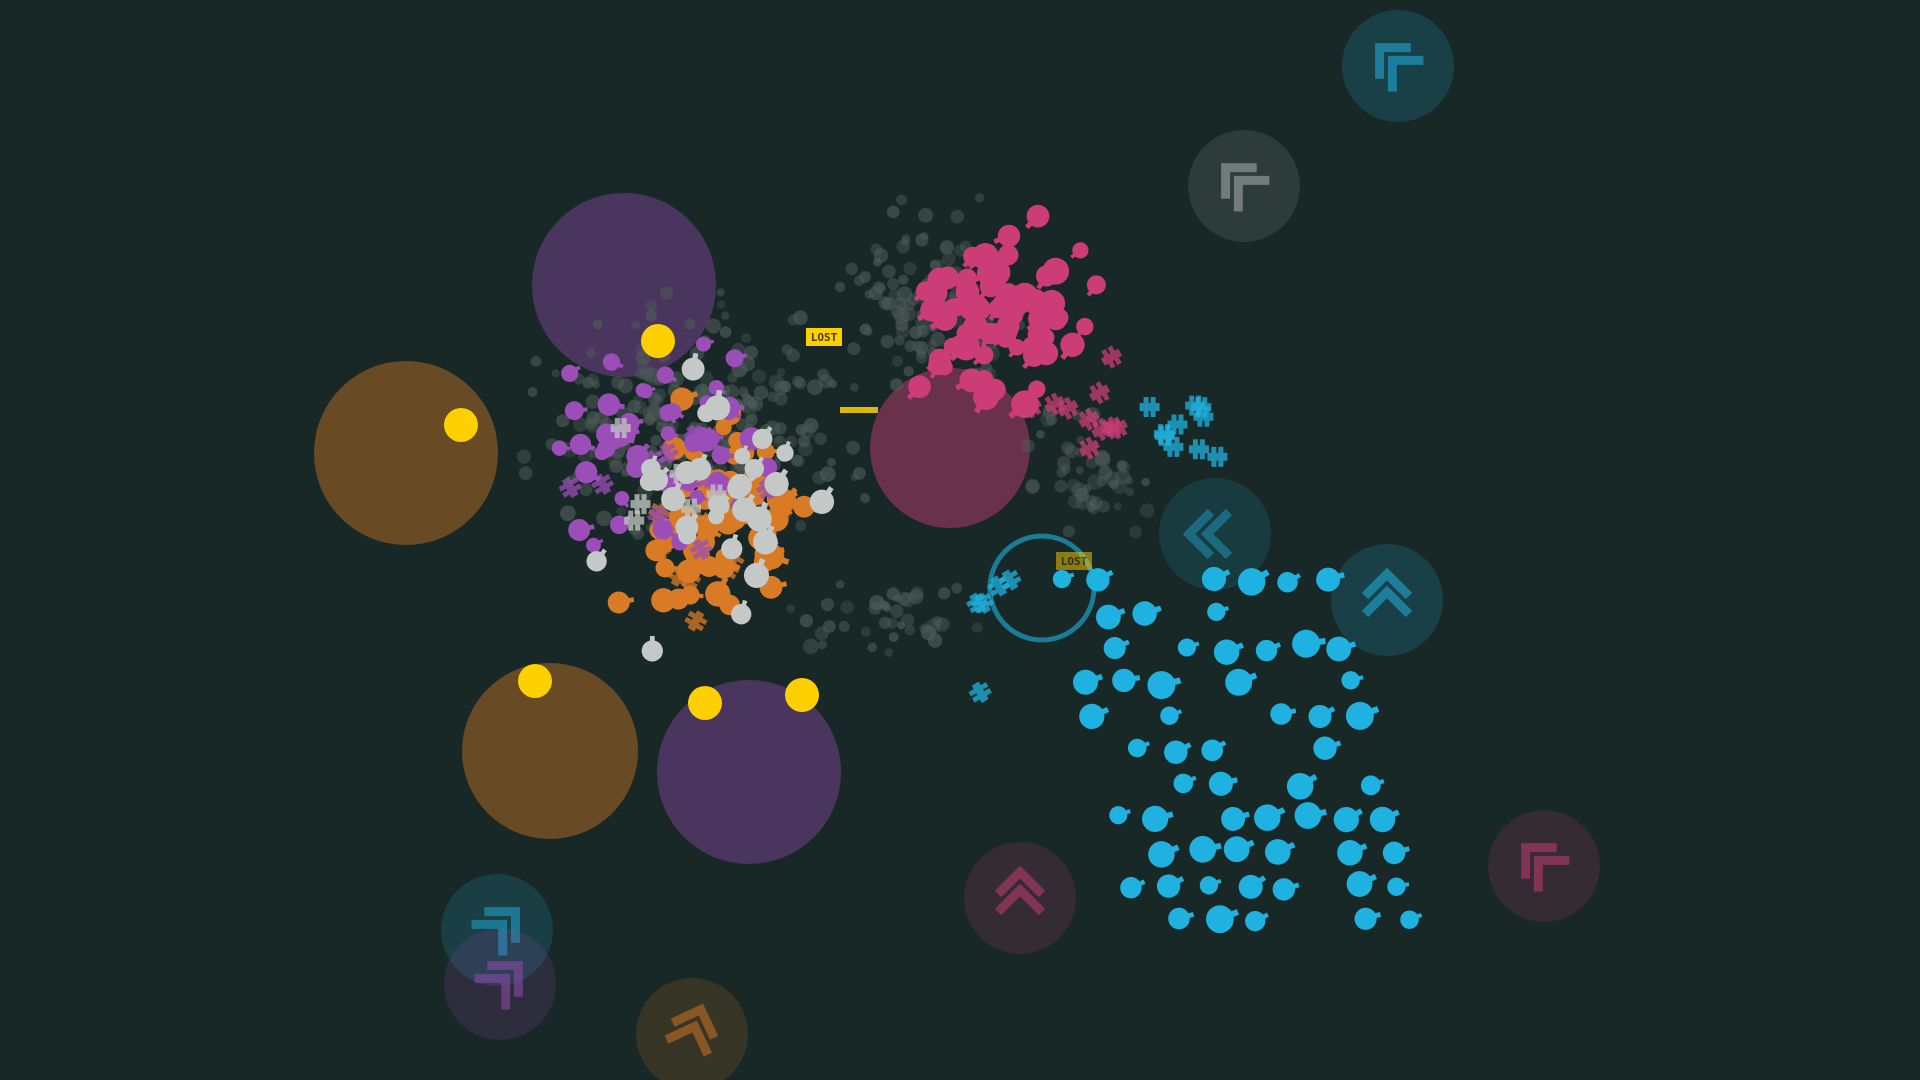 This screenshot has height=1080, width=1920. I want to click on spawn-beacon-cyan-mid, so click(1215, 534).